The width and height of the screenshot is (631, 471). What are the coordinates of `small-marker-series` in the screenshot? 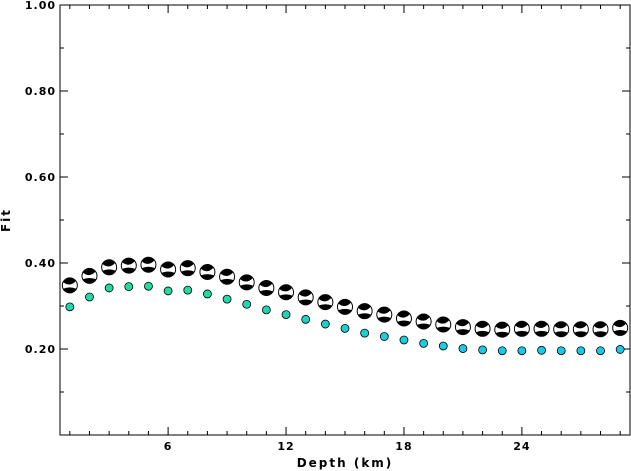 It's located at (345, 318).